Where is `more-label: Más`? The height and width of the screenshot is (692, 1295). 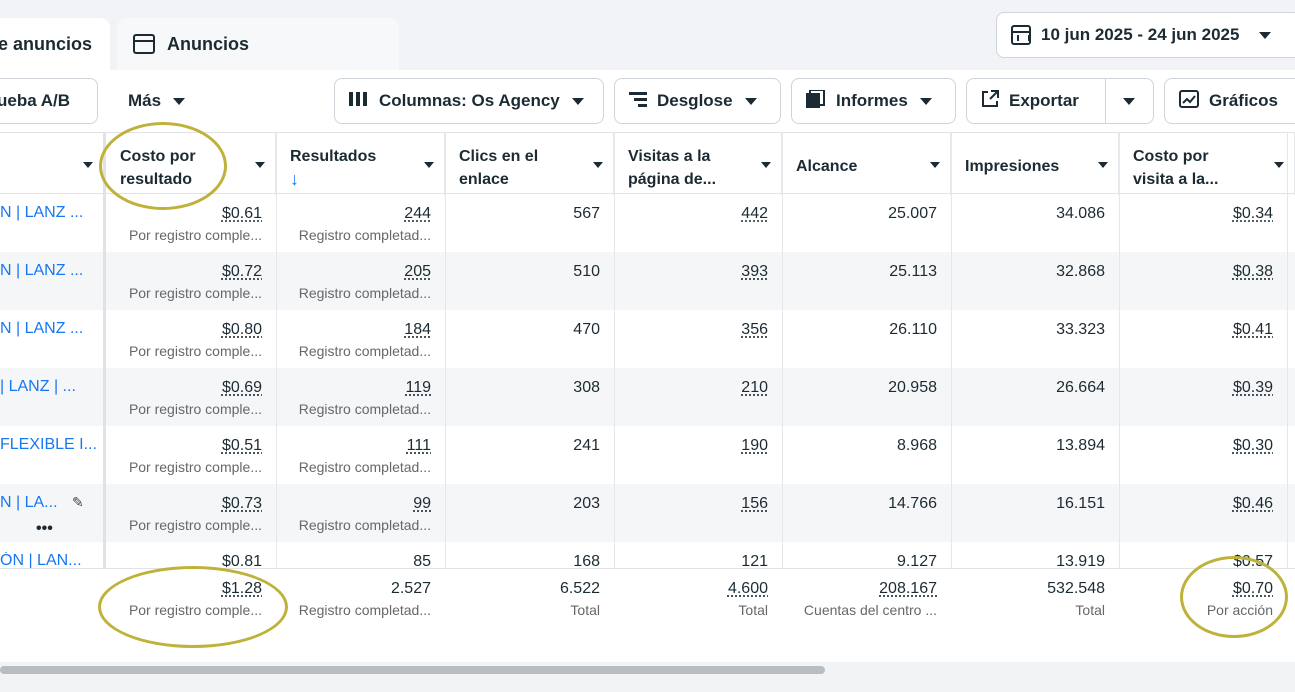
more-label: Más is located at coordinates (145, 100).